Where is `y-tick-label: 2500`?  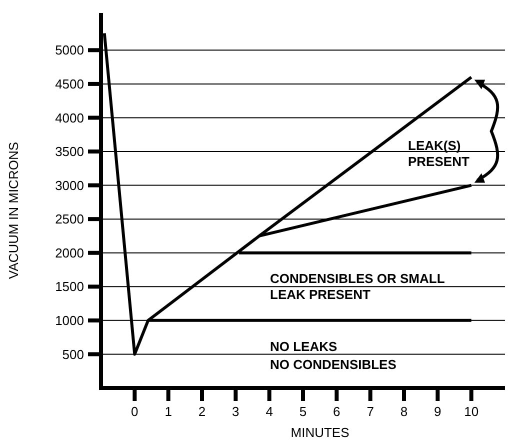 y-tick-label: 2500 is located at coordinates (69, 219).